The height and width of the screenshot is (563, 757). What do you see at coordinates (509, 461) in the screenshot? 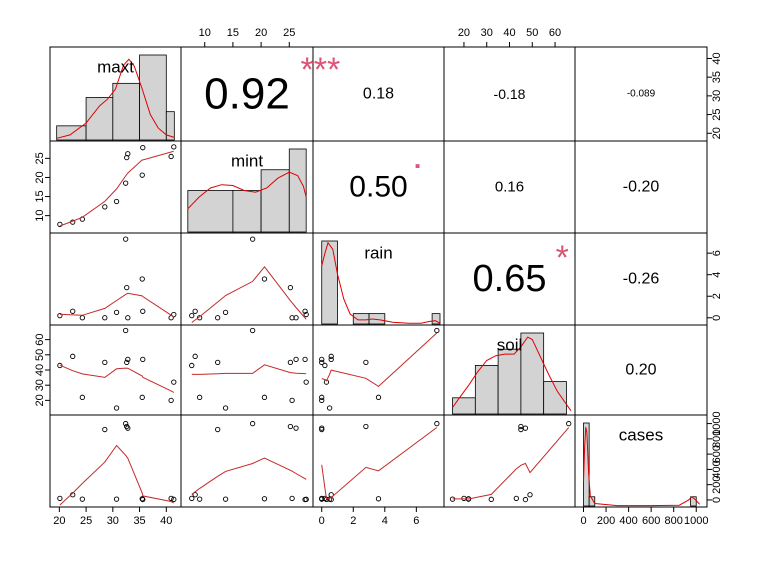
I see `panel-frame-cases-soil` at bounding box center [509, 461].